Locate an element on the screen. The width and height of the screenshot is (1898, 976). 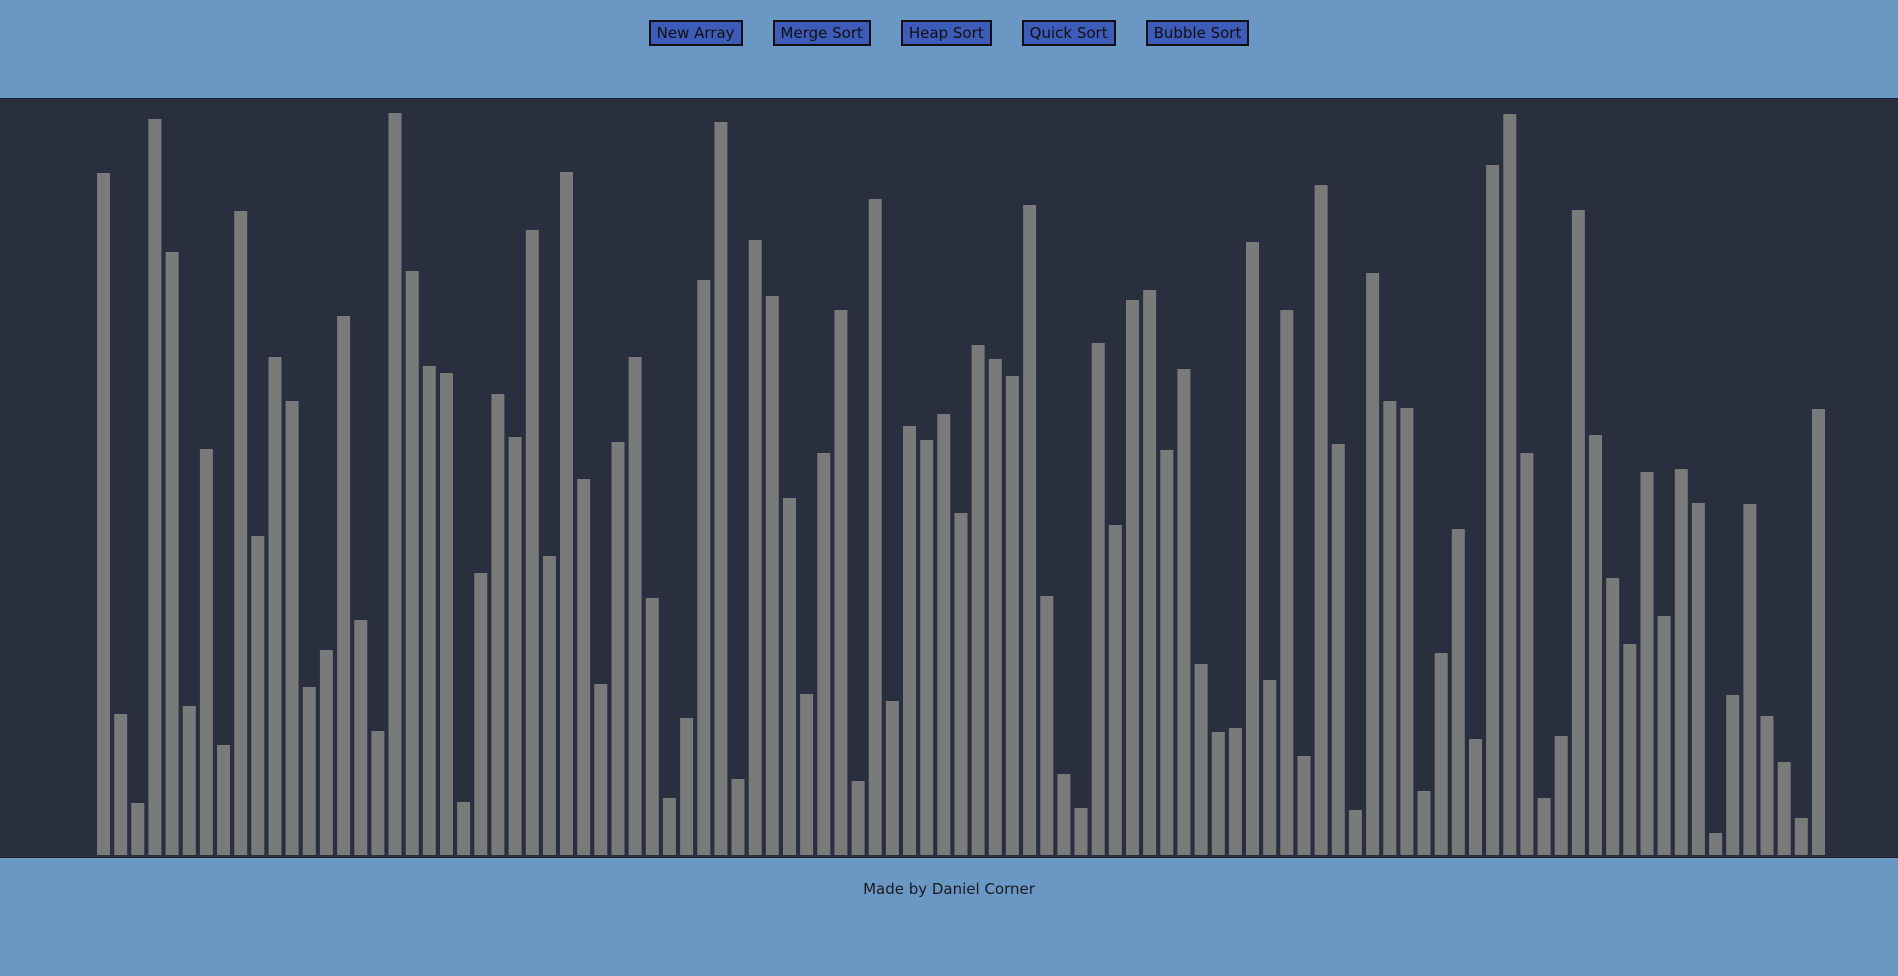
quick-sort-button: Quick Sort is located at coordinates (1068, 33).